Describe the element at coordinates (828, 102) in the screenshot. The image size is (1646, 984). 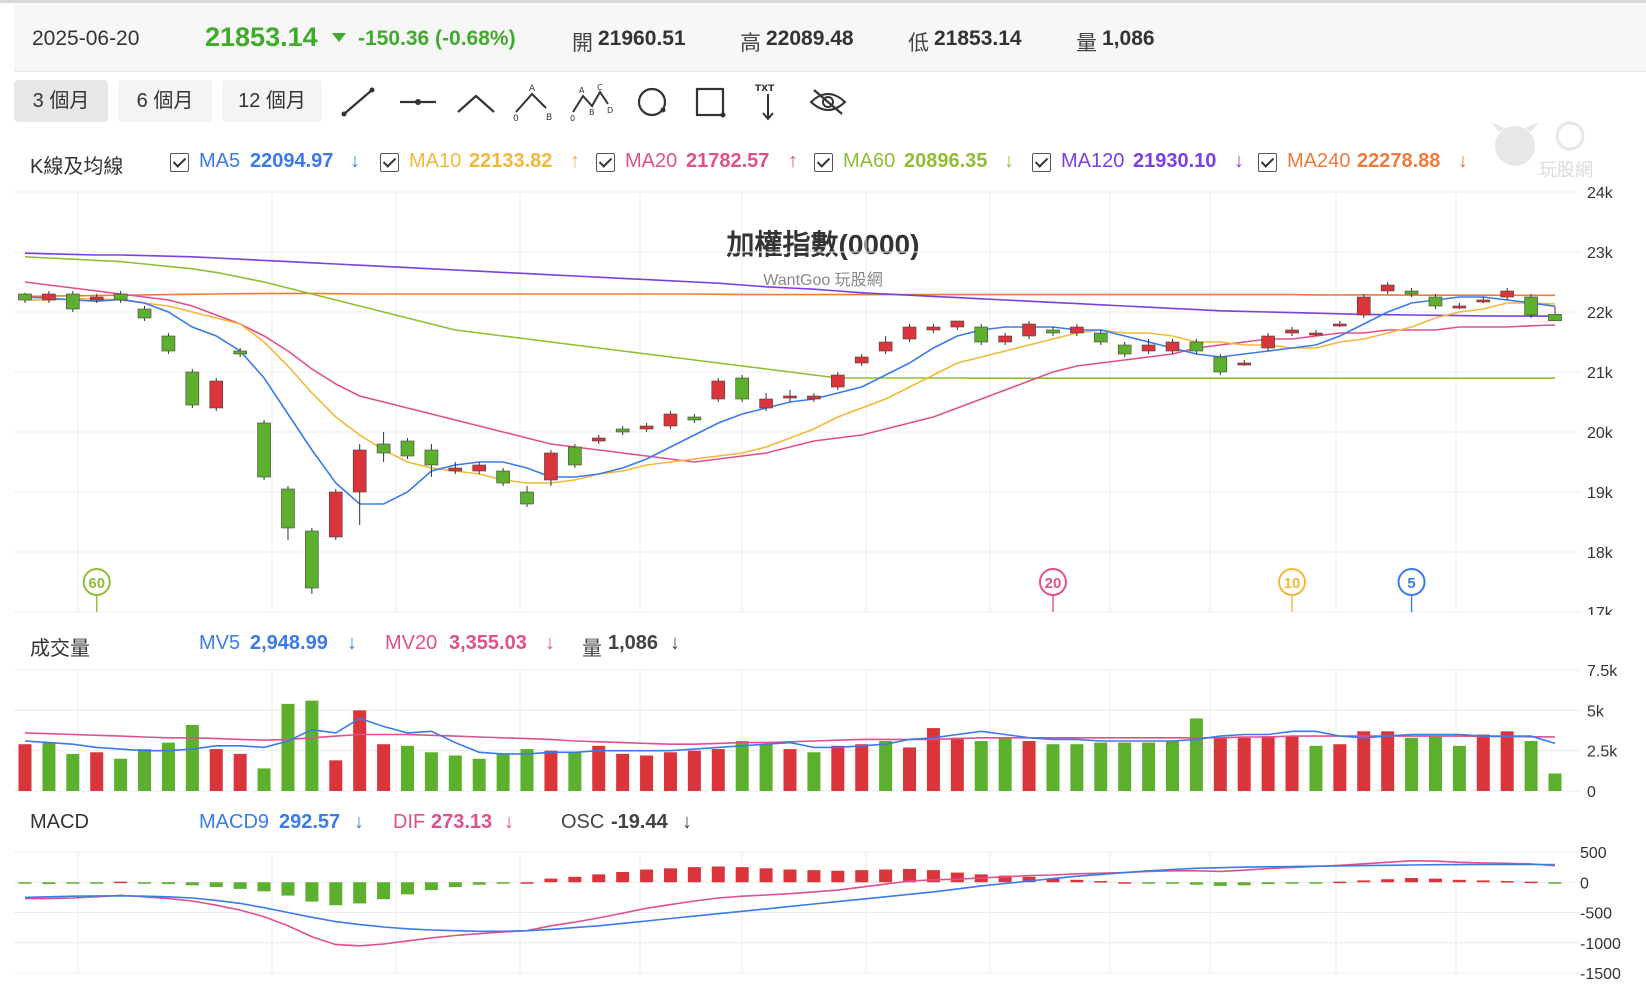
I see `hide-drawings-icon` at that location.